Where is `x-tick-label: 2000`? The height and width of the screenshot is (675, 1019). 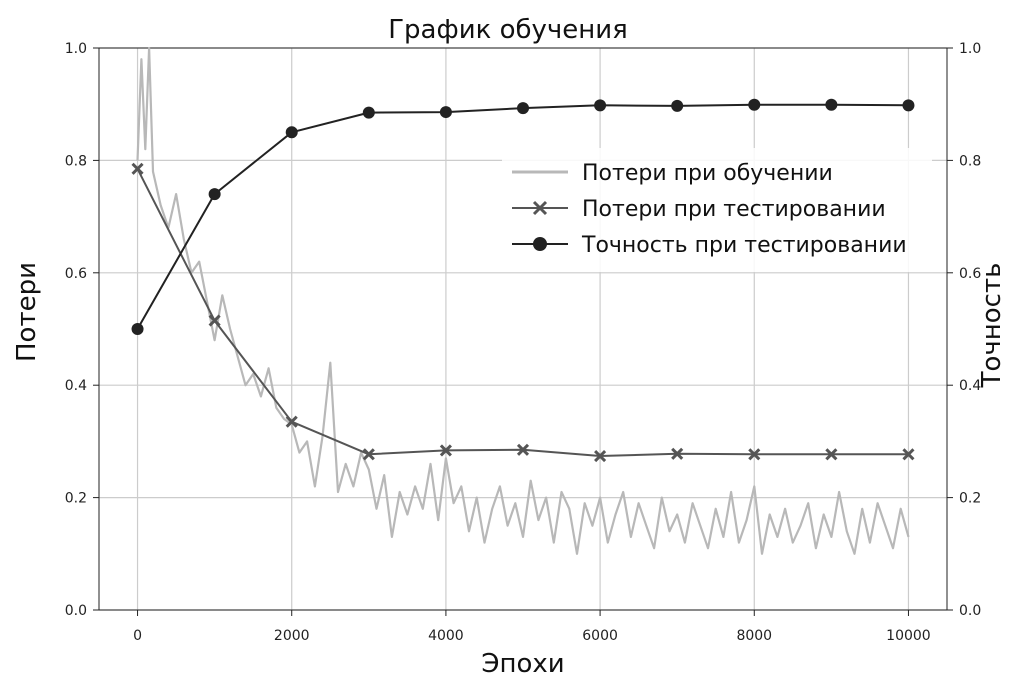 x-tick-label: 2000 is located at coordinates (292, 636).